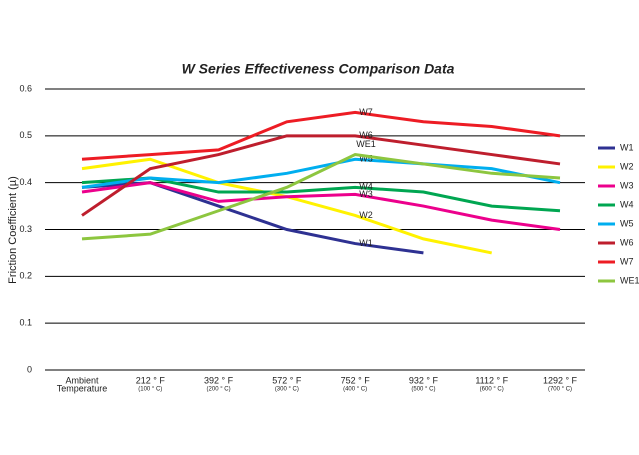  I want to click on x-tick-label: 752 ° F, so click(356, 380).